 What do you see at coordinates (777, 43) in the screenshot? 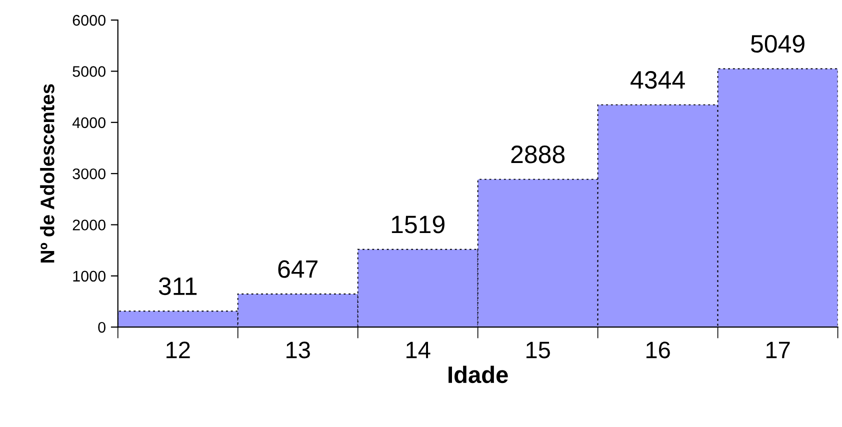
I see `data-label: 5049` at bounding box center [777, 43].